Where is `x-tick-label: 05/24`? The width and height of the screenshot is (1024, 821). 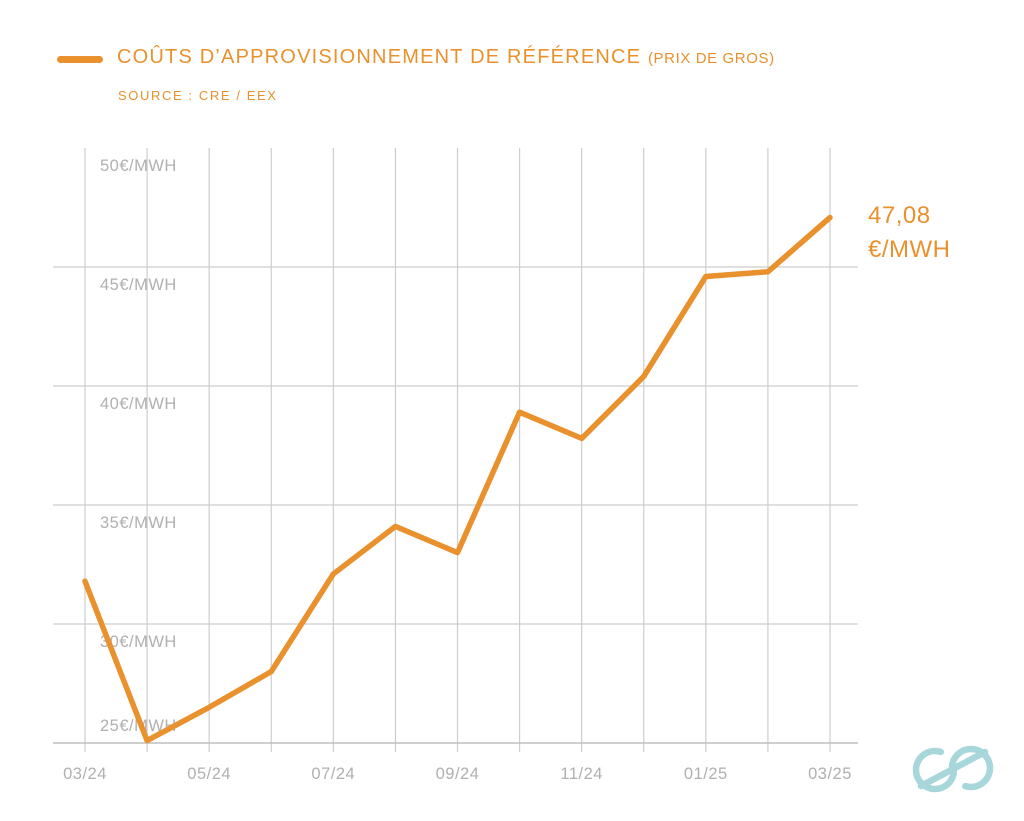
x-tick-label: 05/24 is located at coordinates (209, 774).